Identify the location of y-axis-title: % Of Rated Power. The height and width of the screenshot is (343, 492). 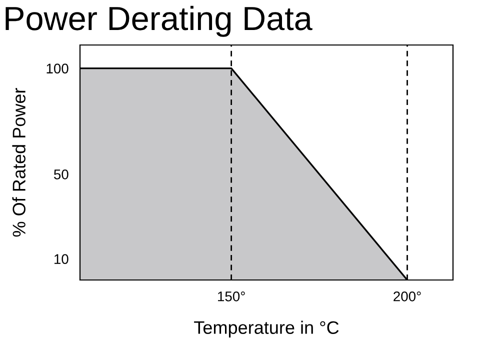
(19, 162).